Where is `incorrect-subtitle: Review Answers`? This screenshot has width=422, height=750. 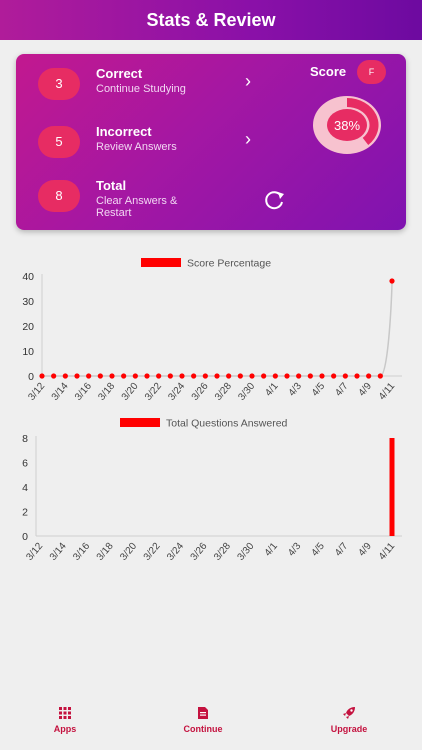
incorrect-subtitle: Review Answers is located at coordinates (136, 147).